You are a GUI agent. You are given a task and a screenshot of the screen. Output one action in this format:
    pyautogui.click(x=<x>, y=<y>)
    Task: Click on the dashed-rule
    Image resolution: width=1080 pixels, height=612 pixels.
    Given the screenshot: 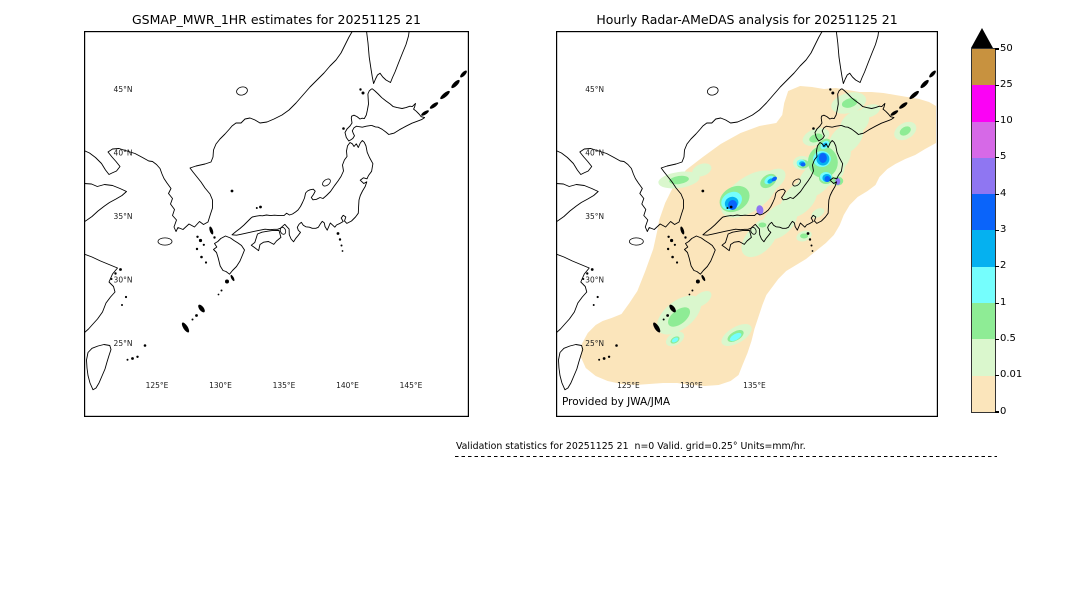 What is the action you would take?
    pyautogui.click(x=726, y=457)
    